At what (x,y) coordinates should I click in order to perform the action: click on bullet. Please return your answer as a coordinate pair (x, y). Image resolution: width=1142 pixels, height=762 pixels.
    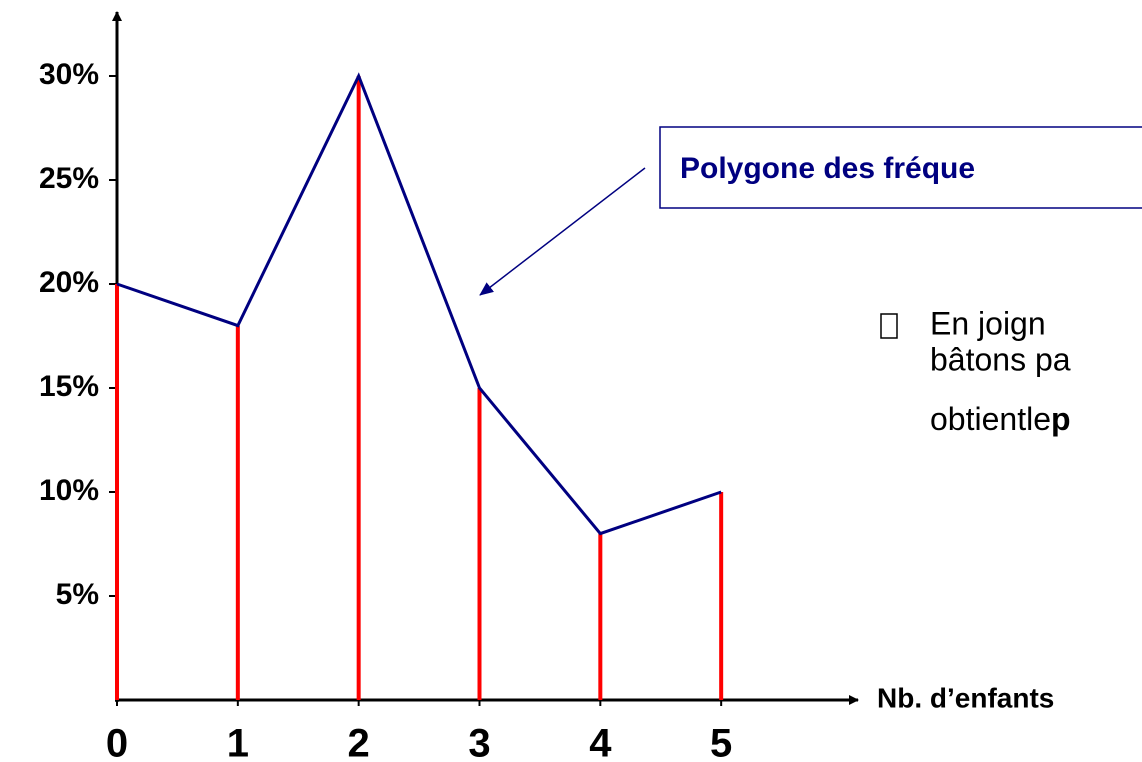
    Looking at the image, I should click on (889, 326).